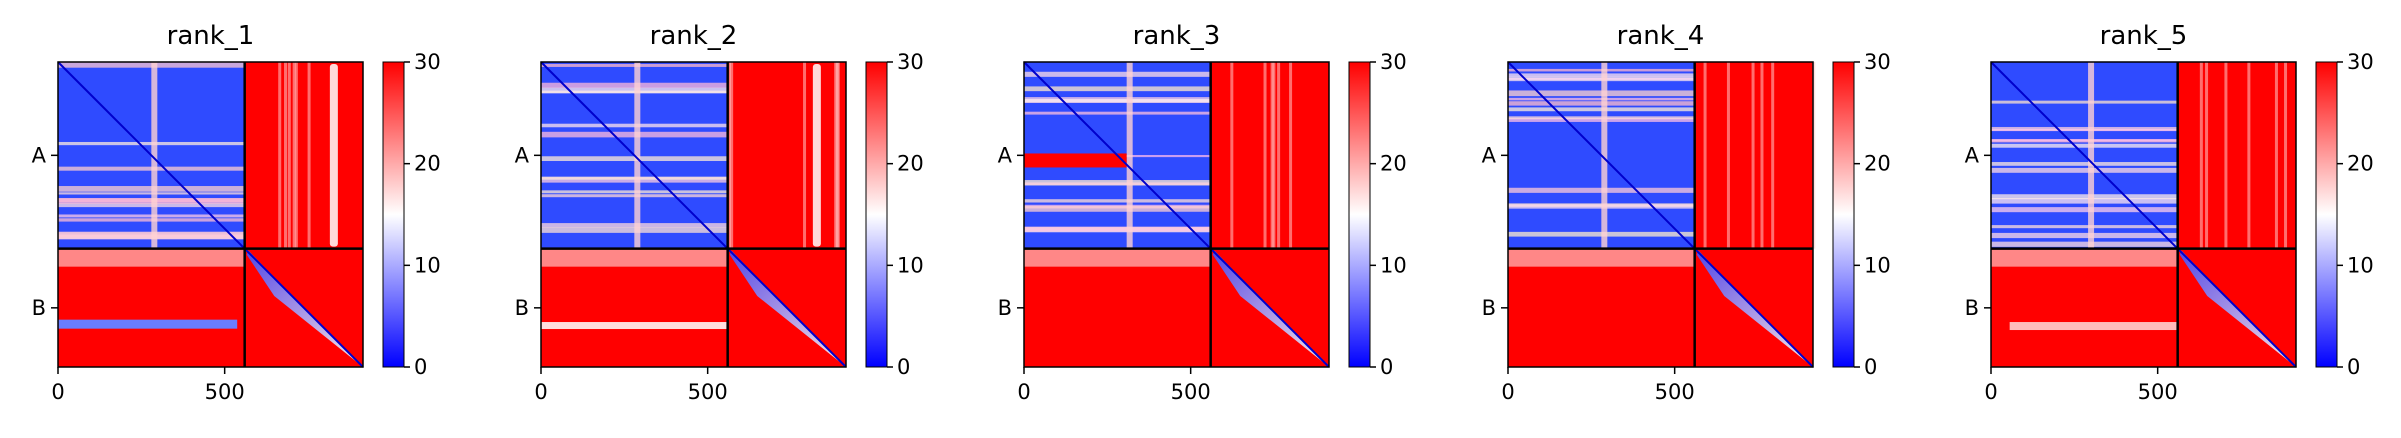 The image size is (2401, 438). What do you see at coordinates (694, 36) in the screenshot?
I see `panel-title: rank_2` at bounding box center [694, 36].